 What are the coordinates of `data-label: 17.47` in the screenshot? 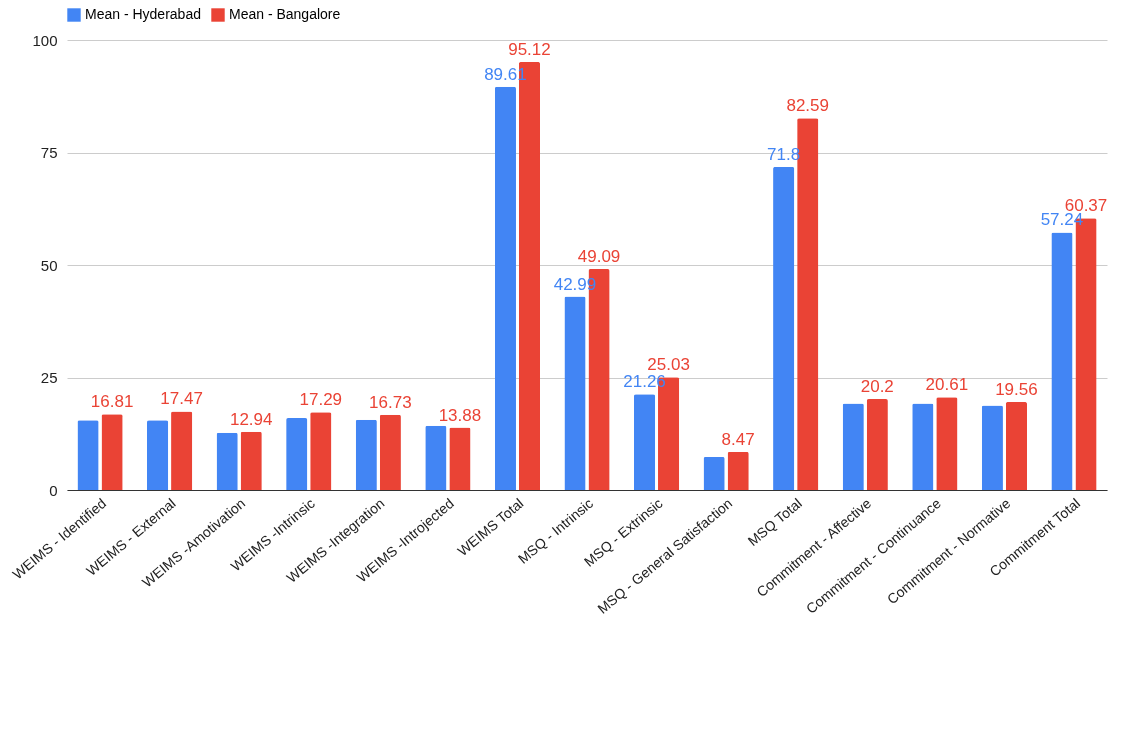 It's located at (181, 399).